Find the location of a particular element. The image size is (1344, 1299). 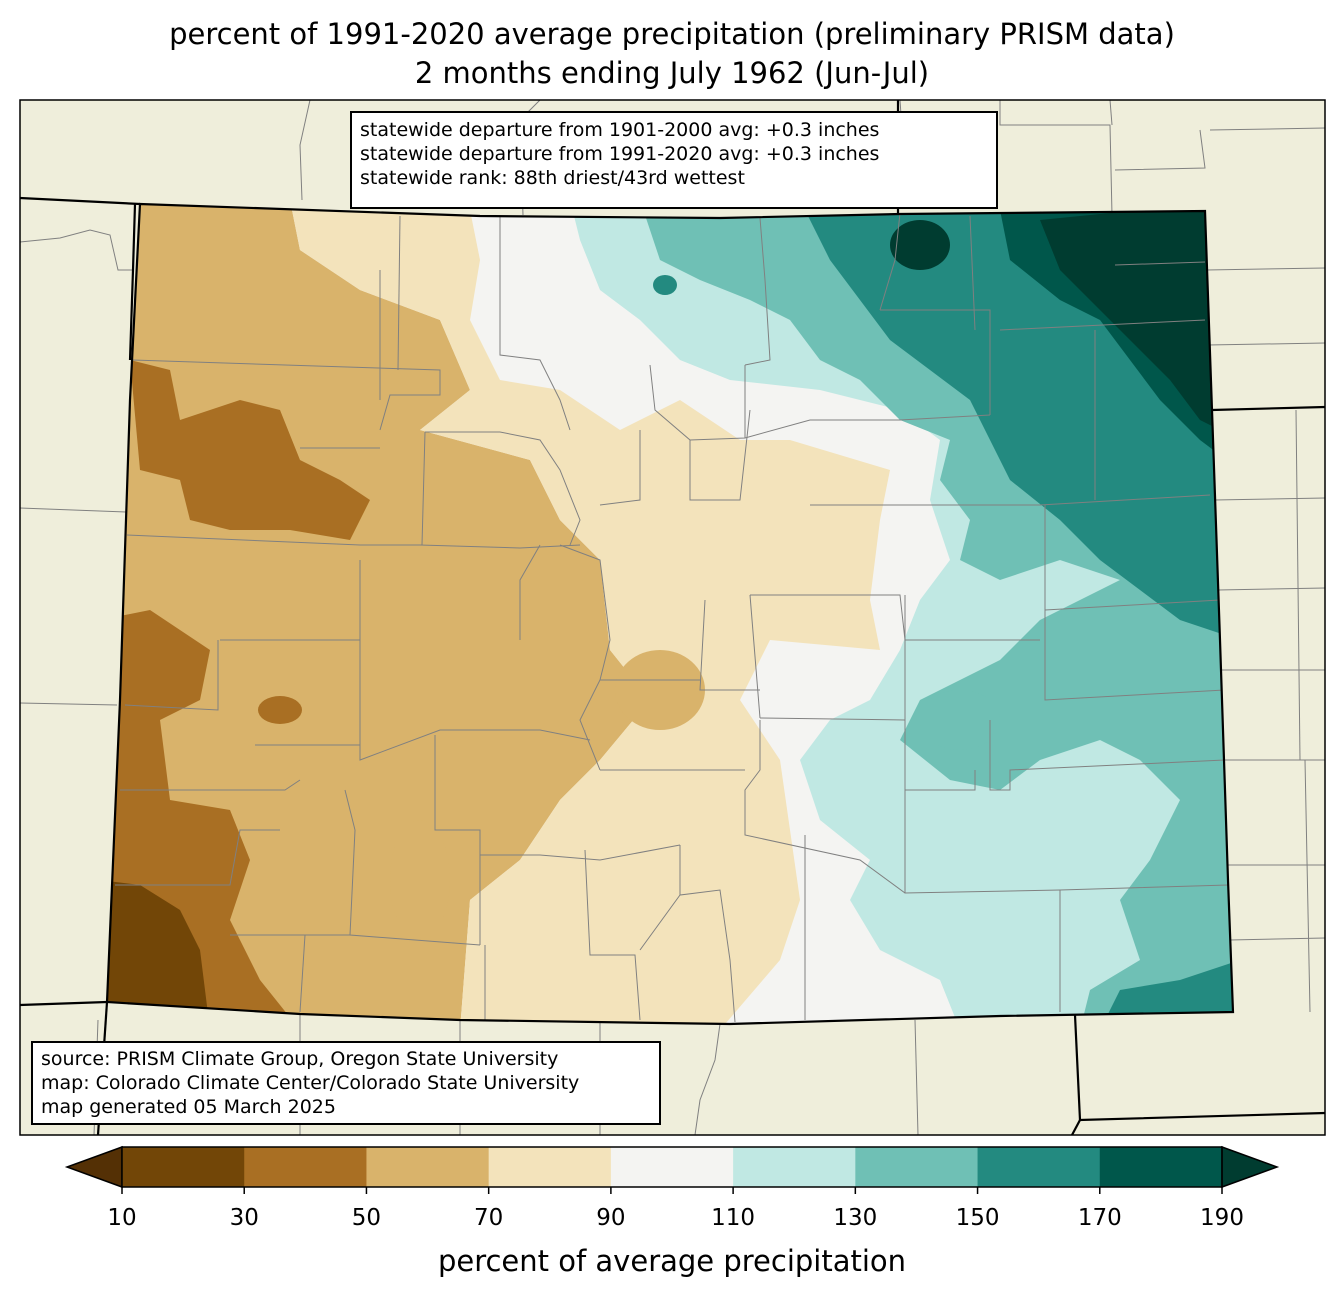

colorbar-frame is located at coordinates (672, 1167).